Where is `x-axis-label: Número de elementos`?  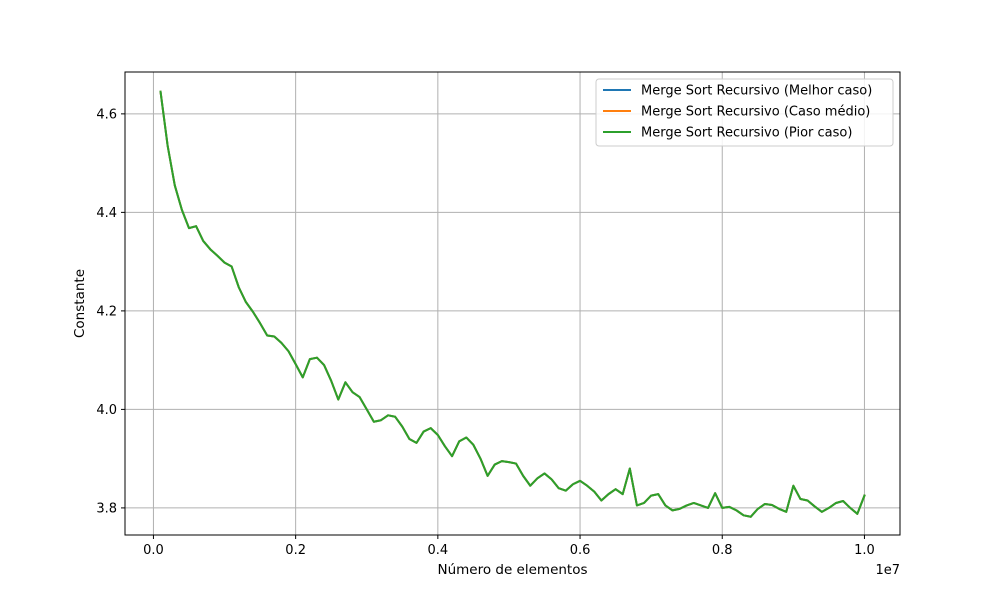 x-axis-label: Número de elementos is located at coordinates (512, 570).